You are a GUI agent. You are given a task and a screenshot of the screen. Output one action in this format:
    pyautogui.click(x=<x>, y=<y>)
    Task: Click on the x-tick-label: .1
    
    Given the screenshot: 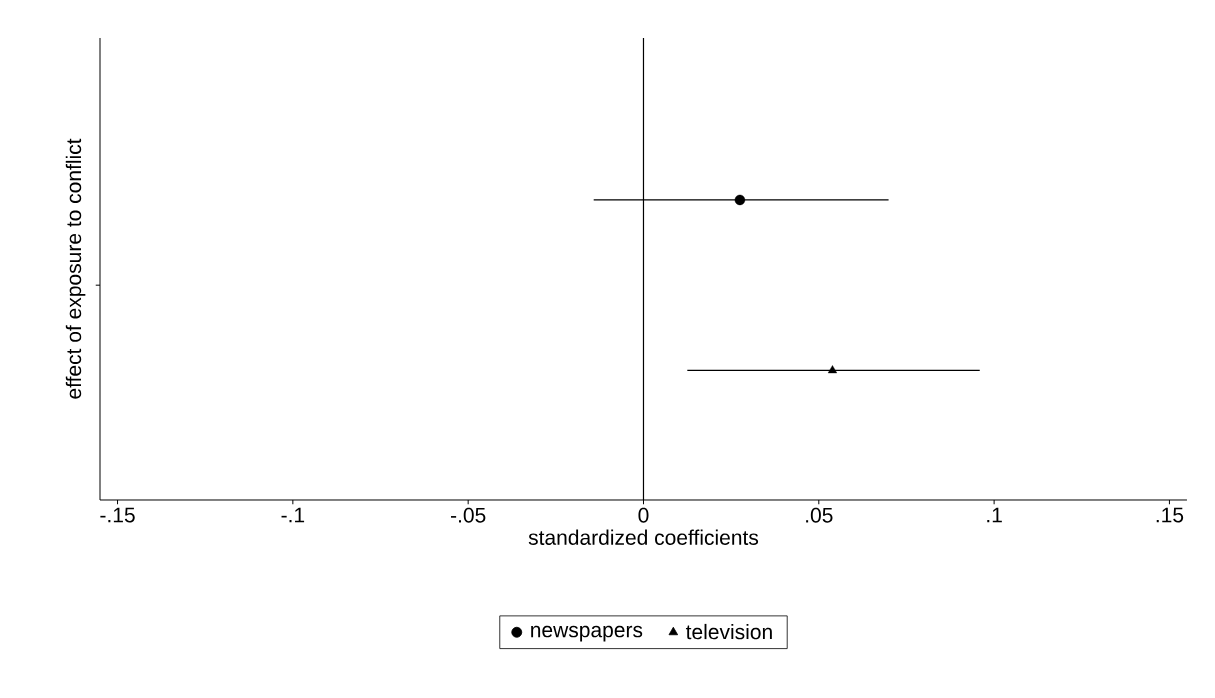 What is the action you would take?
    pyautogui.click(x=994, y=515)
    